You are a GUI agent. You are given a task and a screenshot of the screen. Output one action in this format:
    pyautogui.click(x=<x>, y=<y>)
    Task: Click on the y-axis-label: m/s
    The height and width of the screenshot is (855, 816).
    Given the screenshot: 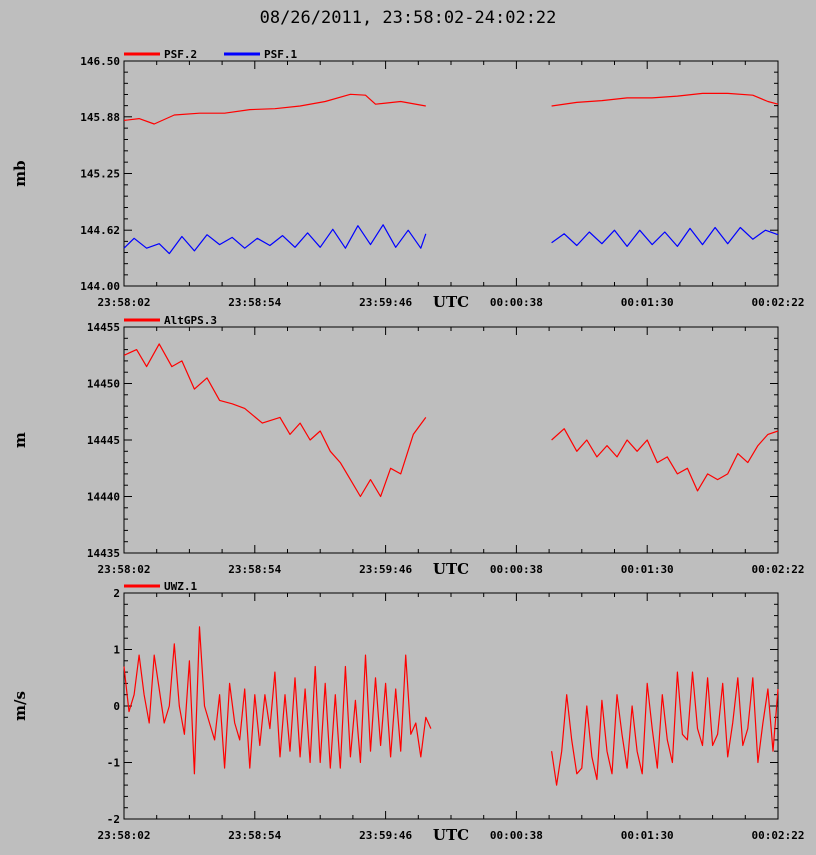 What is the action you would take?
    pyautogui.click(x=20, y=706)
    